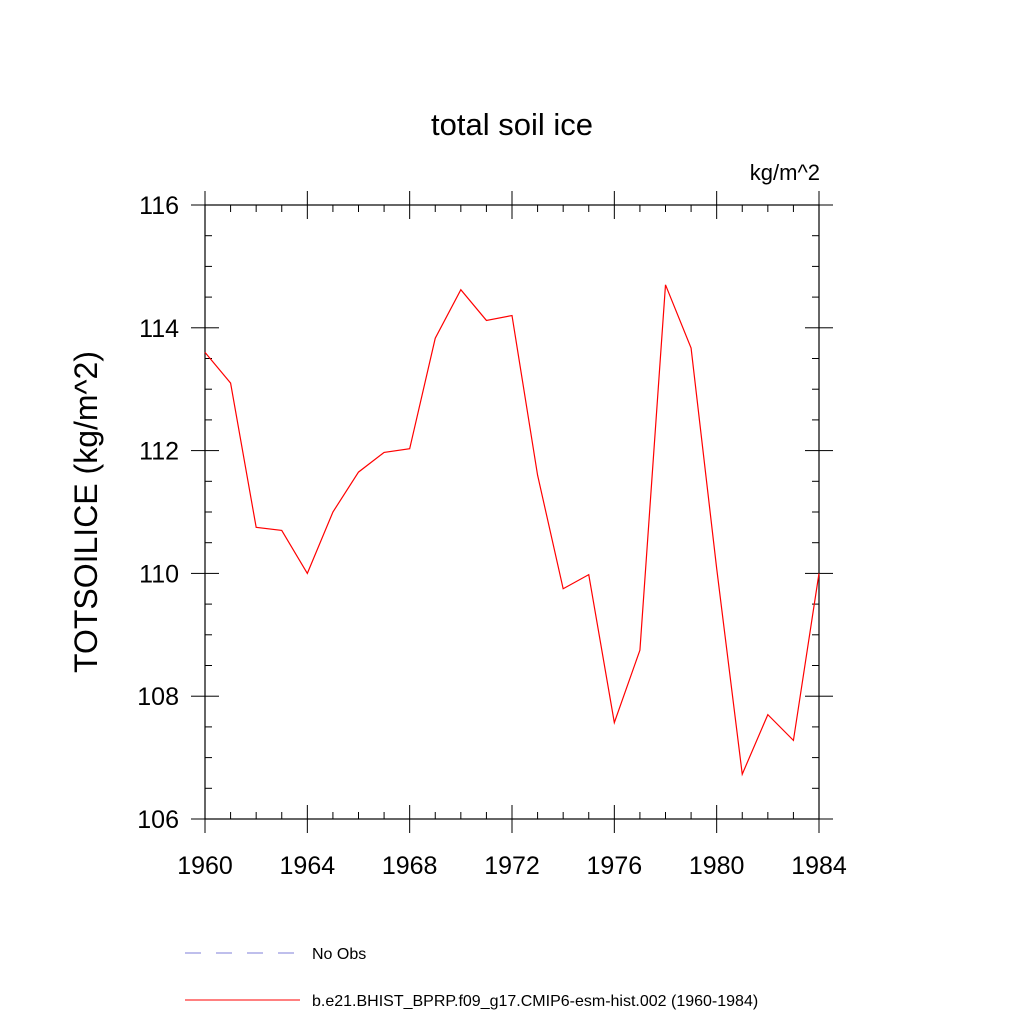 The image size is (1024, 1024). What do you see at coordinates (819, 866) in the screenshot?
I see `x-tick-label: 1984` at bounding box center [819, 866].